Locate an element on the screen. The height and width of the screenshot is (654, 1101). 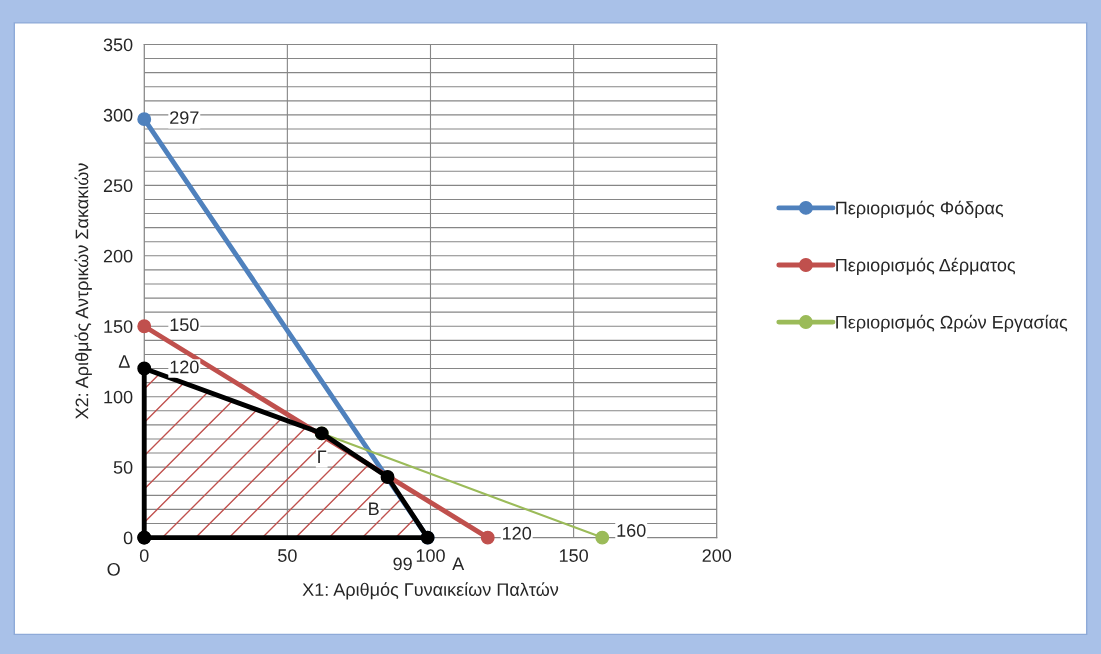
x-tick-label: 200 is located at coordinates (717, 555).